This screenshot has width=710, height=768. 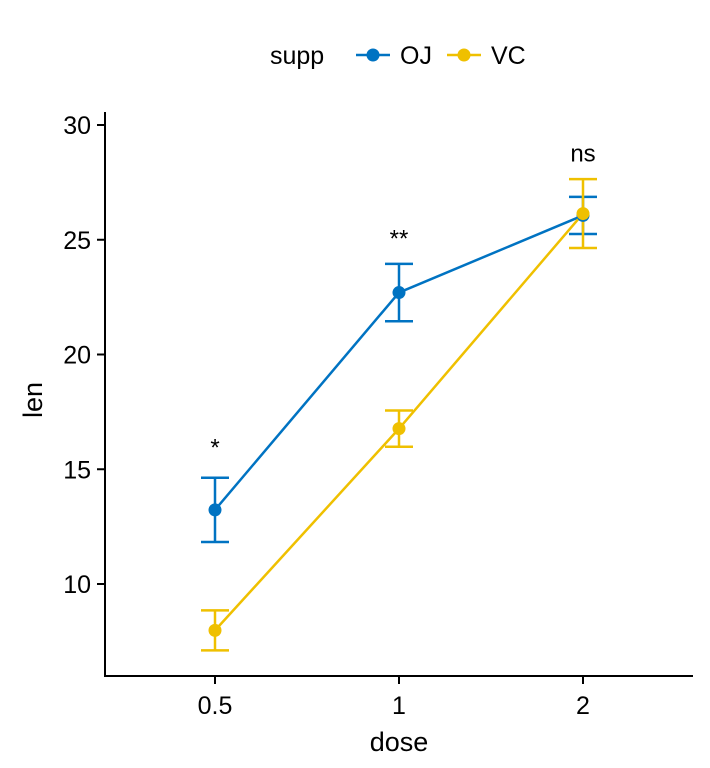 I want to click on significance-label: **, so click(x=399, y=239).